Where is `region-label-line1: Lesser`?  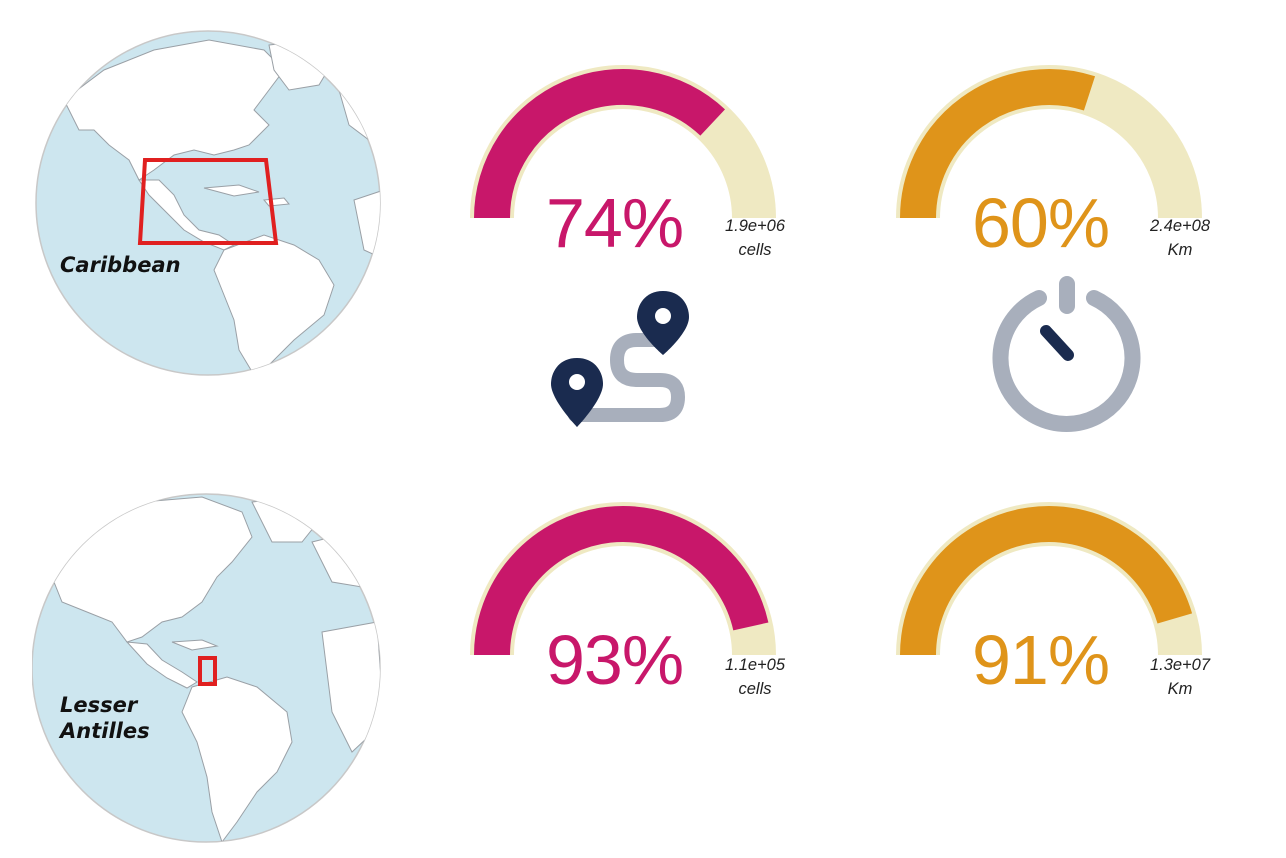 region-label-line1: Lesser is located at coordinates (99, 705).